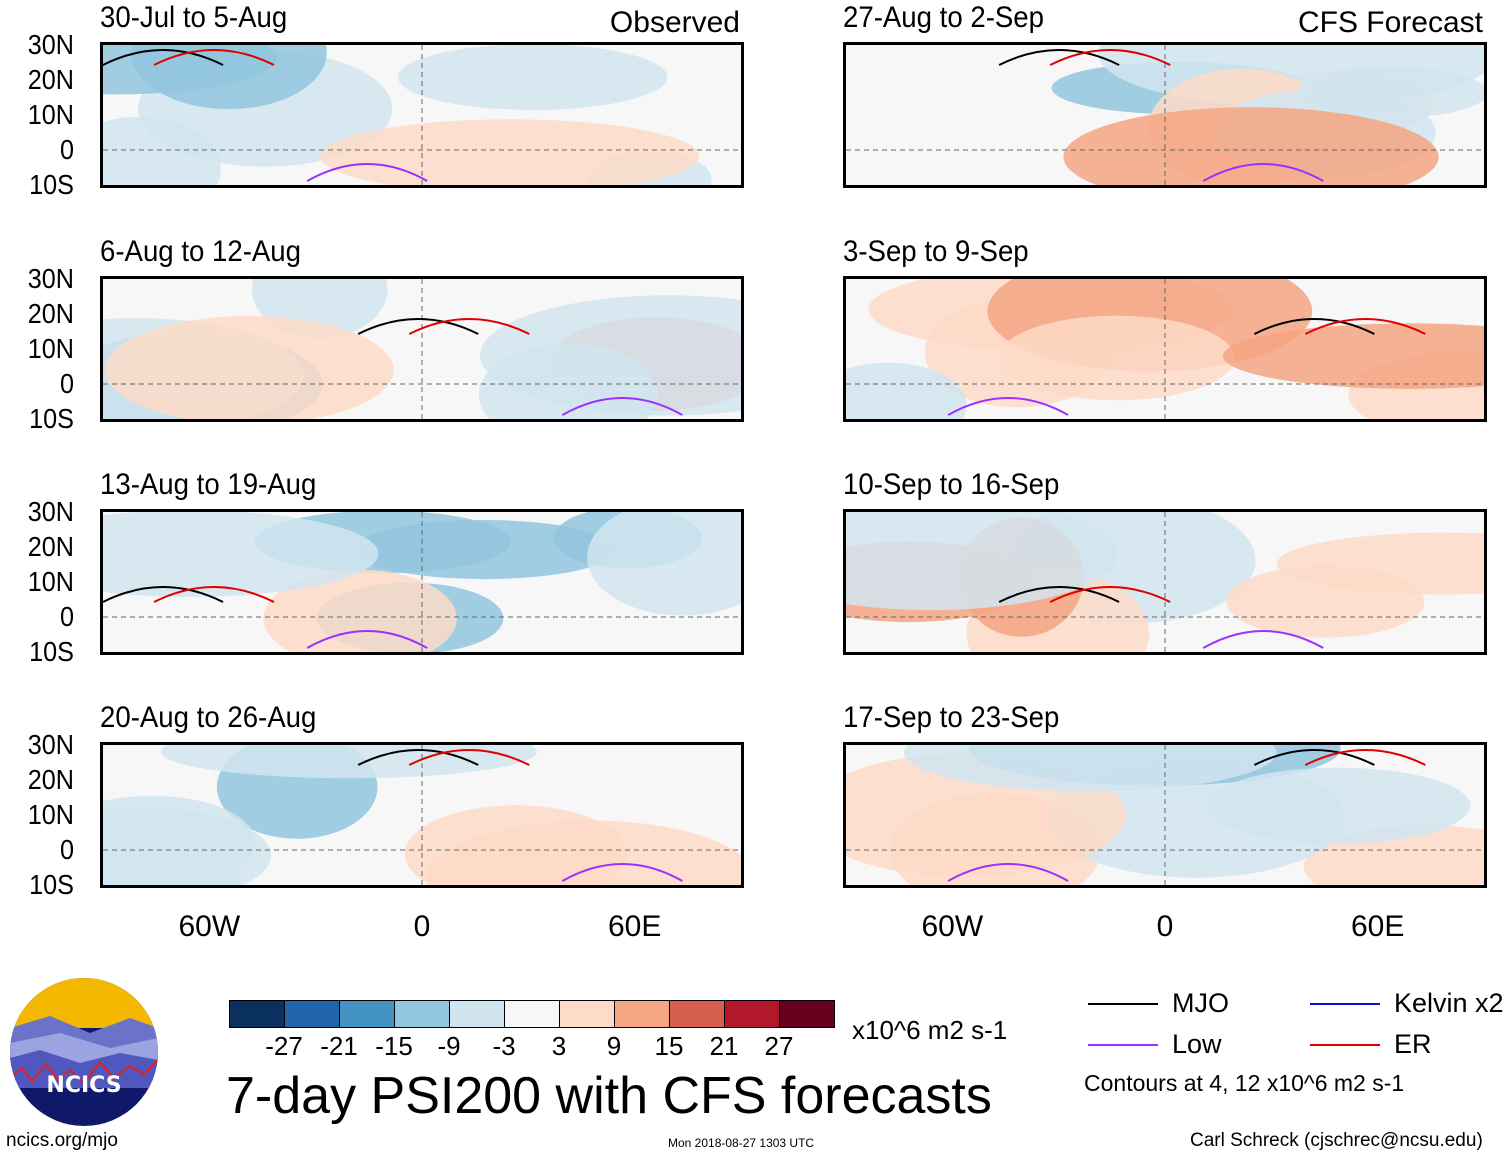 Image resolution: width=1510 pixels, height=1158 pixels. What do you see at coordinates (1390, 22) in the screenshot?
I see `column-label: CFS Forecast` at bounding box center [1390, 22].